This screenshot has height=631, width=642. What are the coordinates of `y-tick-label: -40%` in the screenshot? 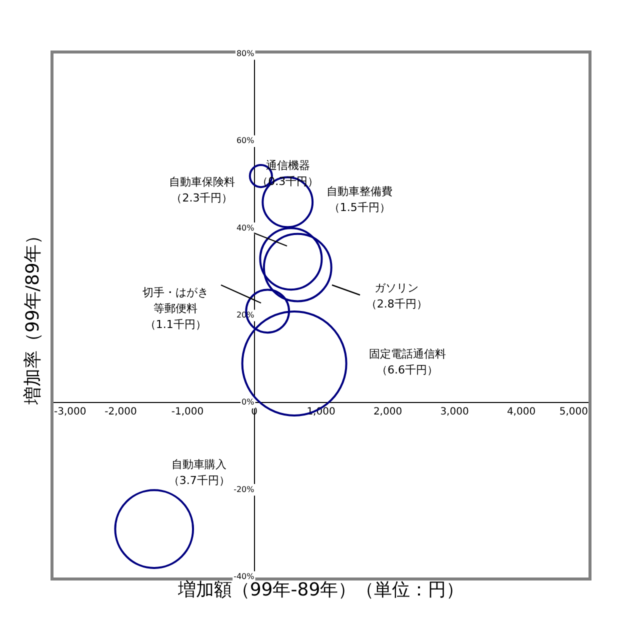 It's located at (244, 577).